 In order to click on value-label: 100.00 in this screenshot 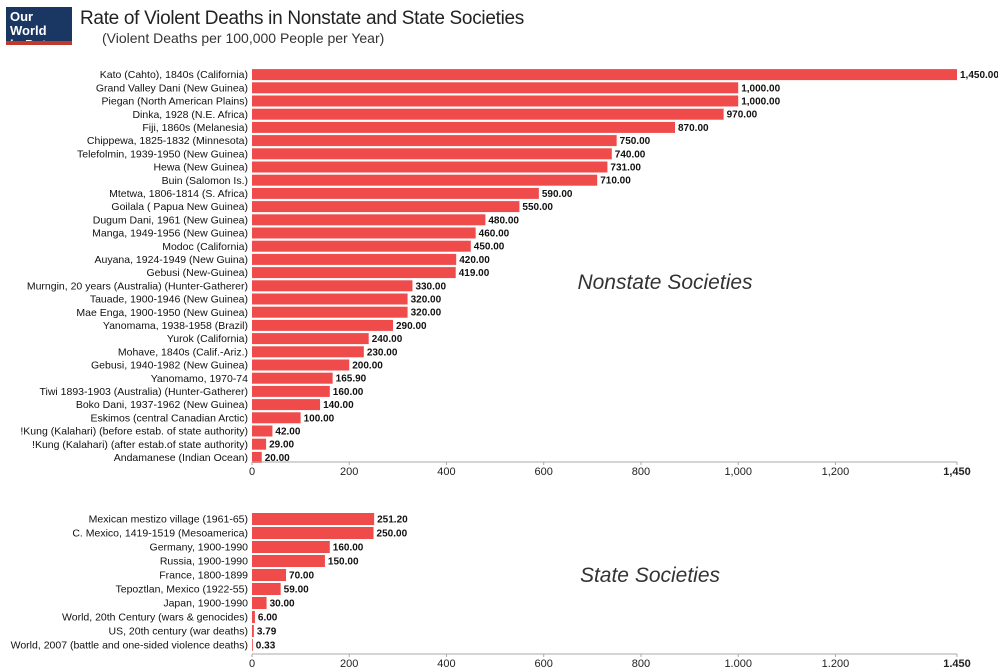, I will do `click(319, 418)`.